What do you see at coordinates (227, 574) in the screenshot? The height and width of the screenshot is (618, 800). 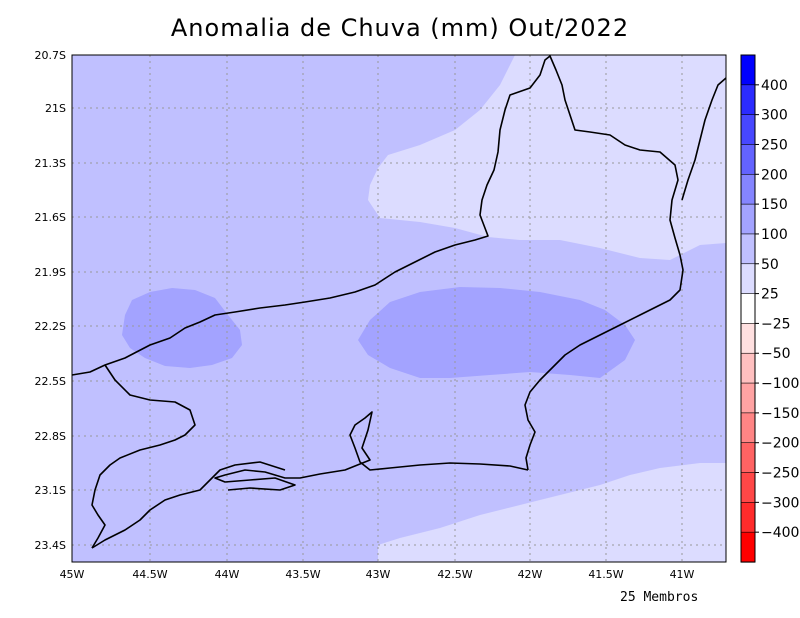 I see `lon-tick-label: 44W` at bounding box center [227, 574].